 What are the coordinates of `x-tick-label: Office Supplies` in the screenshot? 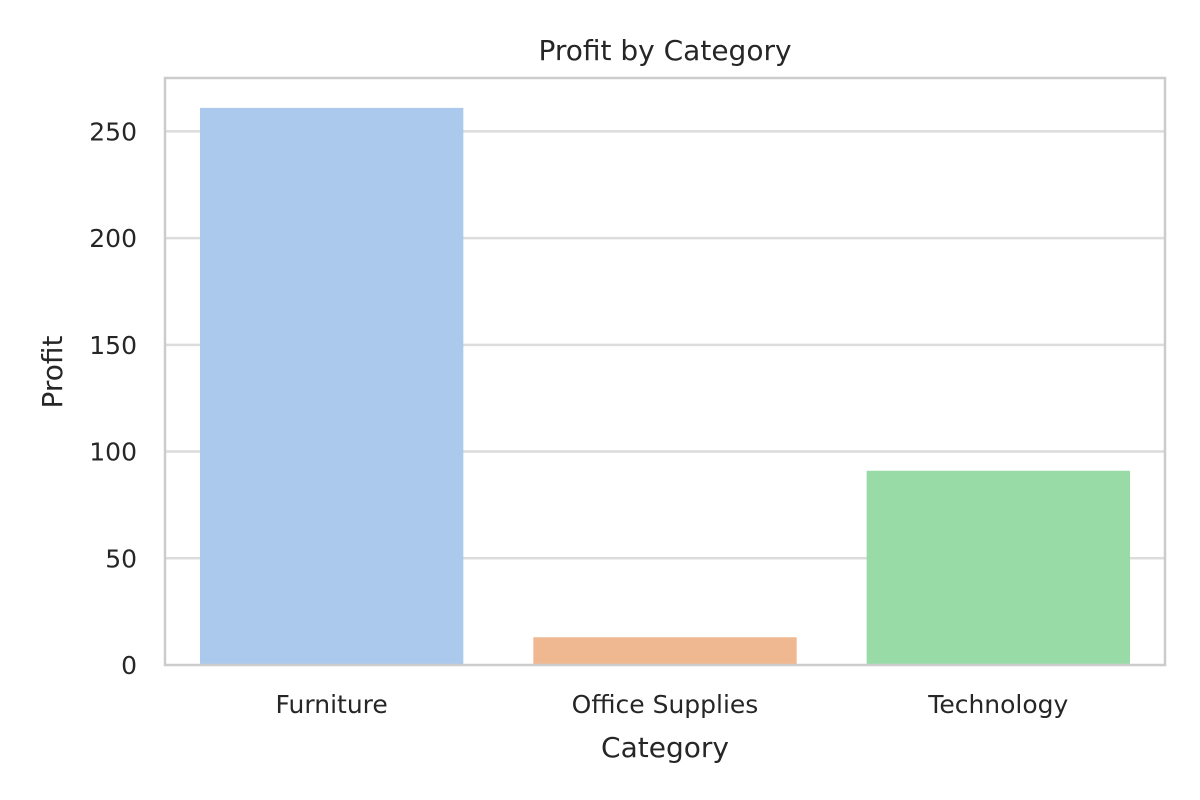 It's located at (665, 704).